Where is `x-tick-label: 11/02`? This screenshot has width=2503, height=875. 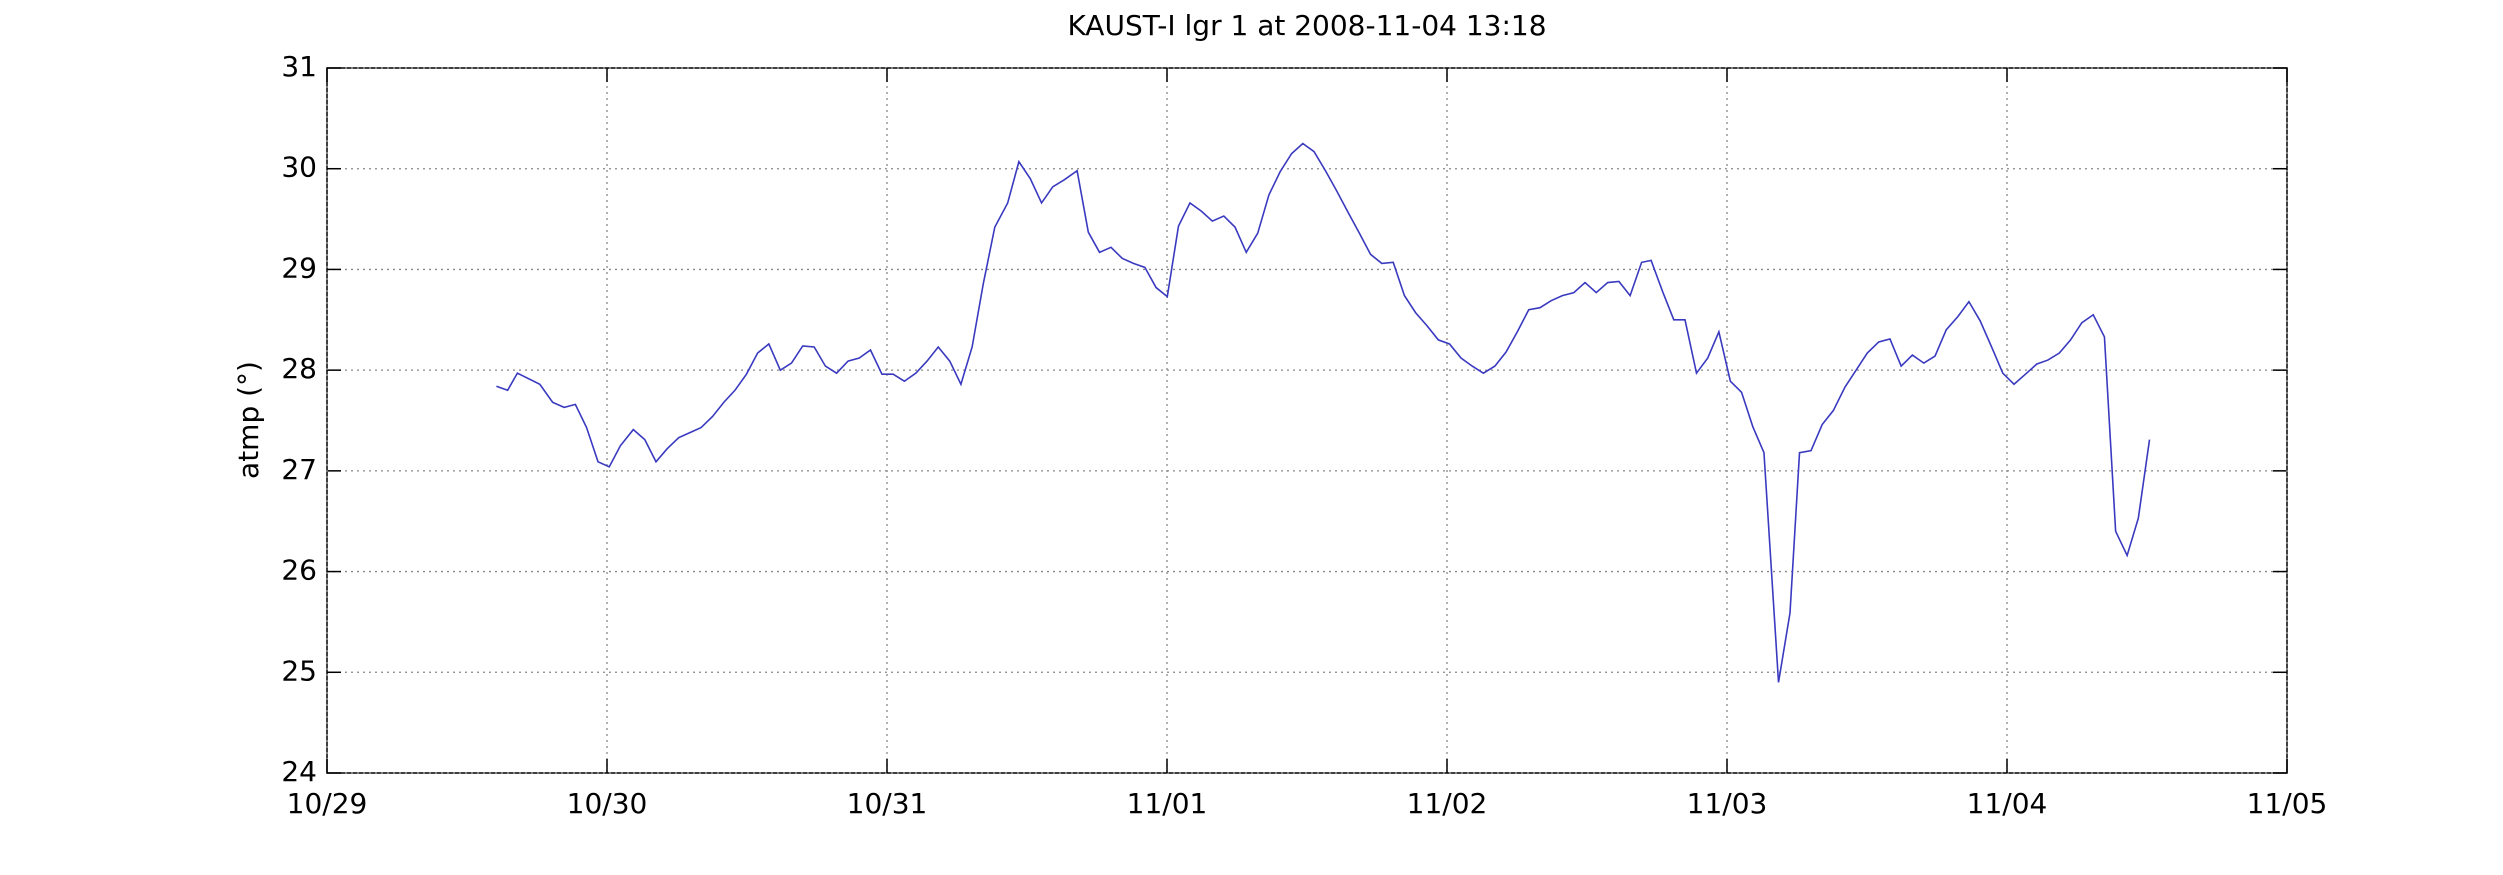 x-tick-label: 11/02 is located at coordinates (1447, 803).